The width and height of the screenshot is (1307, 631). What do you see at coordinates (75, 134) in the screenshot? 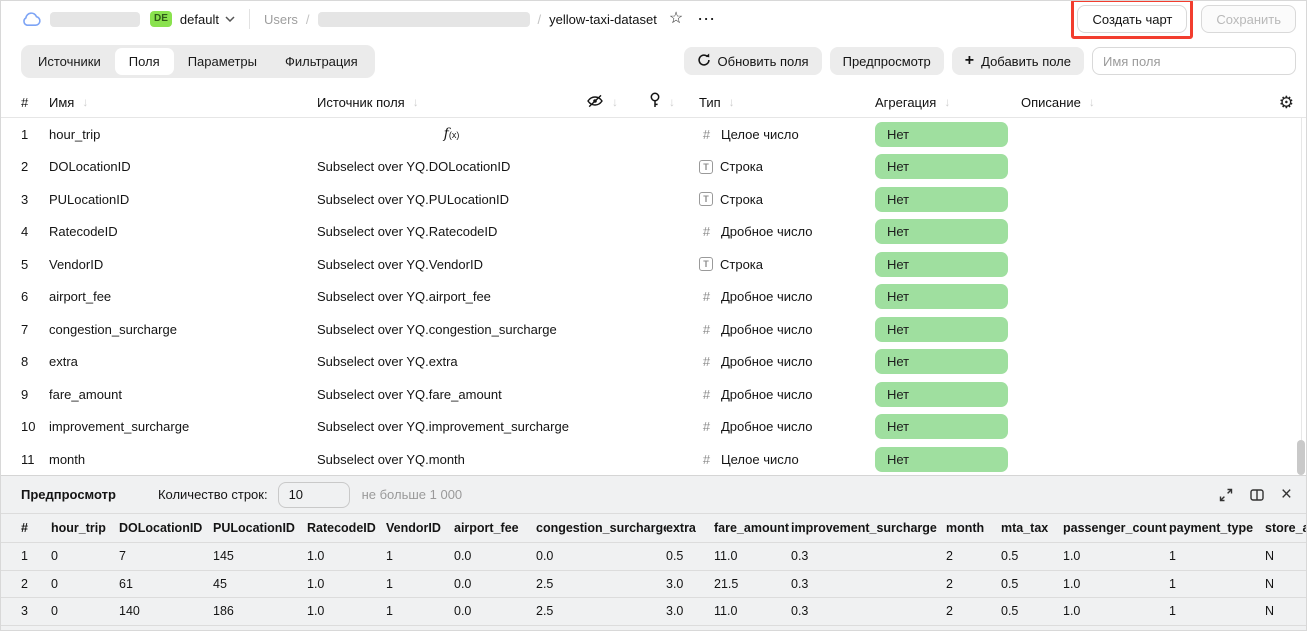
I see `field-name: hour_trip` at bounding box center [75, 134].